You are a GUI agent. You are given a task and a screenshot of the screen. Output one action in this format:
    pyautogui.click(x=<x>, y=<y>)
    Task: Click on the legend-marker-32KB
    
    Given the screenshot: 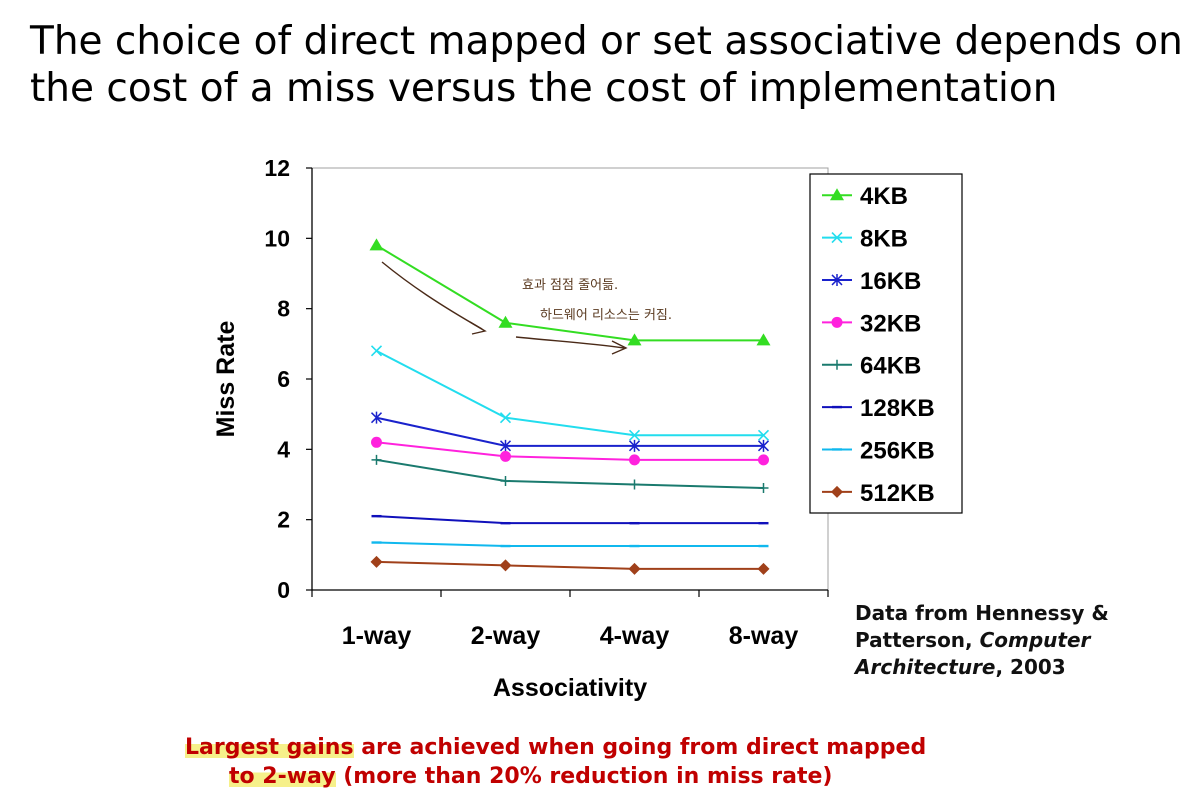 What is the action you would take?
    pyautogui.click(x=837, y=322)
    